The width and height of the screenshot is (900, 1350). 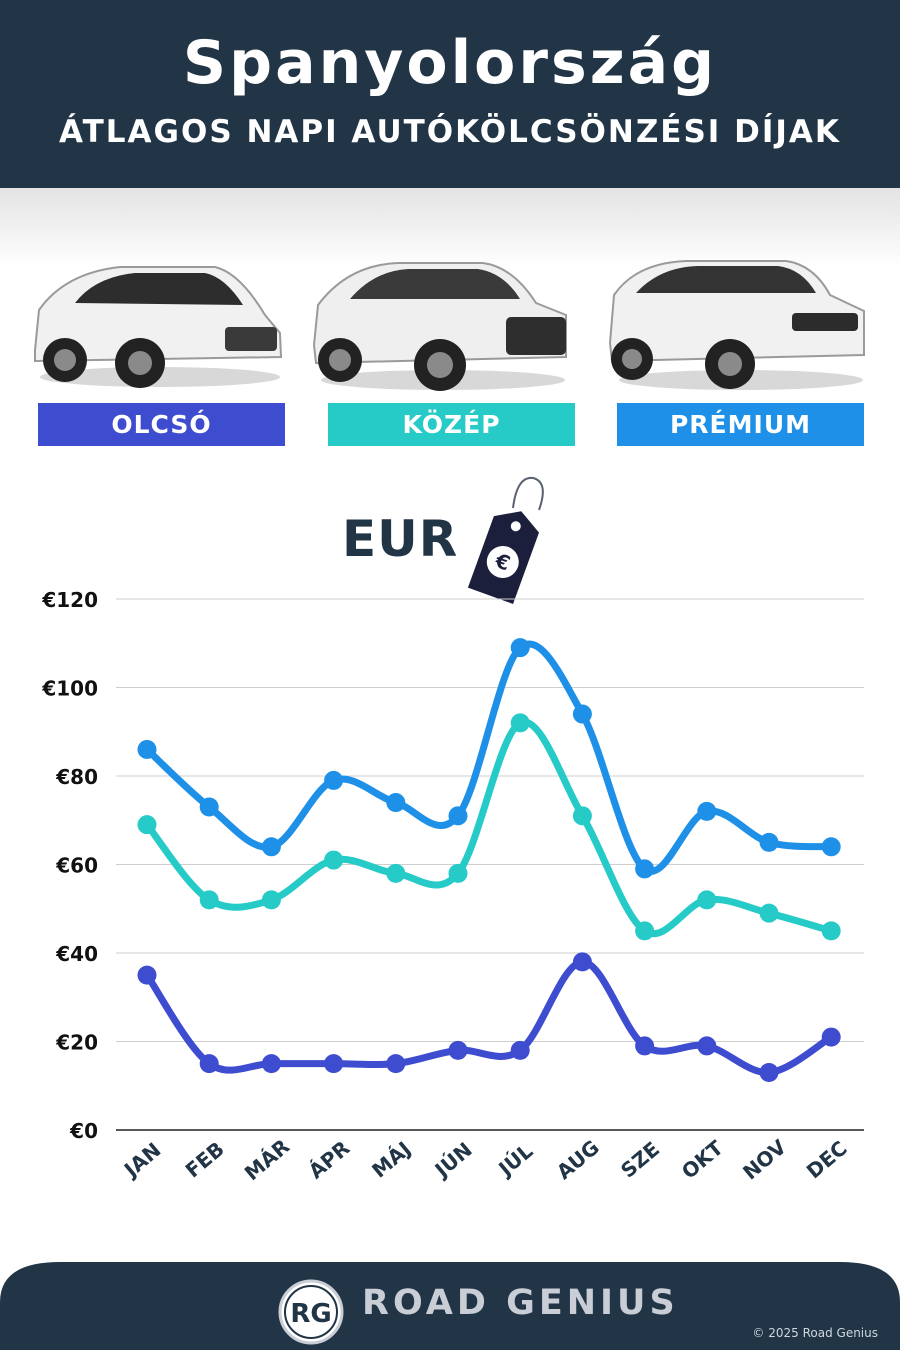 I want to click on footer-banner, so click(x=450, y=1306).